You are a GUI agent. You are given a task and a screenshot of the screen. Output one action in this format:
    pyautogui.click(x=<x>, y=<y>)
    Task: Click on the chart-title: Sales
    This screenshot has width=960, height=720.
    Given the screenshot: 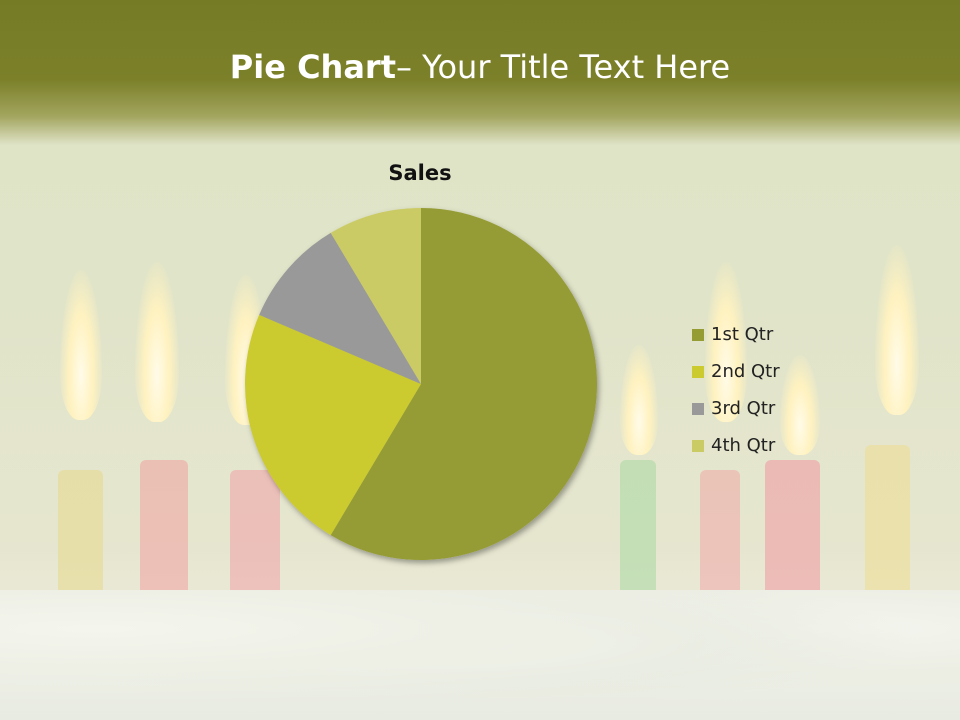 What is the action you would take?
    pyautogui.click(x=420, y=173)
    